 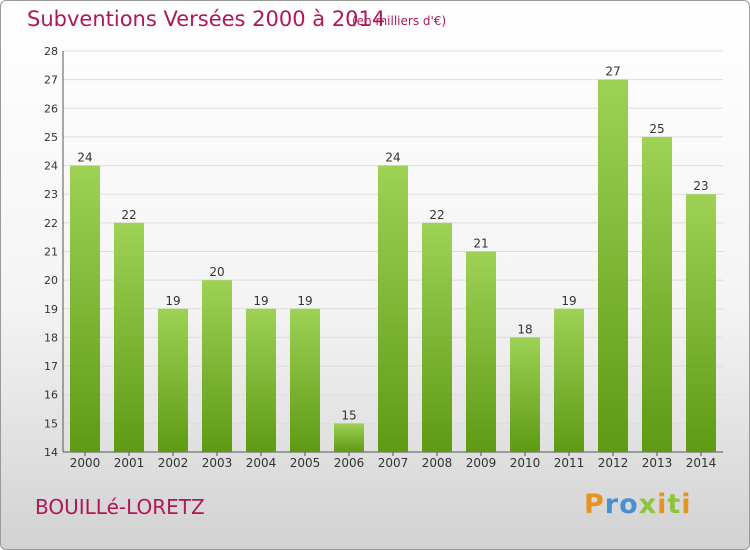 I want to click on y-tick-label: 27, so click(x=51, y=80).